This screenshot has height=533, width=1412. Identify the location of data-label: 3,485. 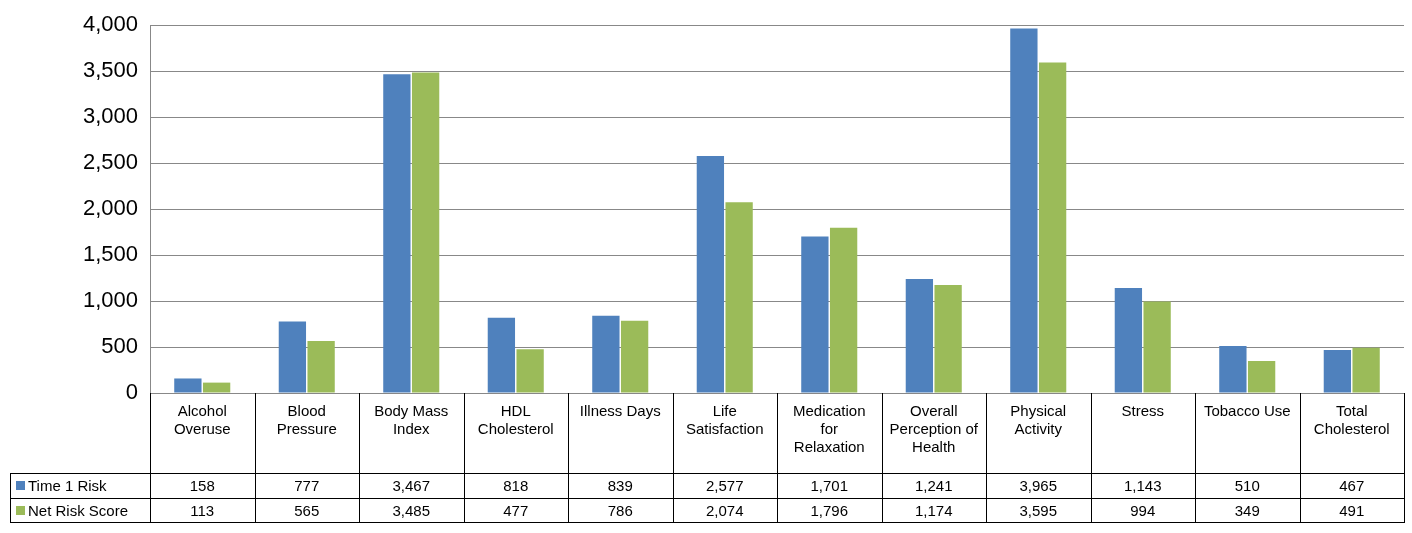
(411, 510).